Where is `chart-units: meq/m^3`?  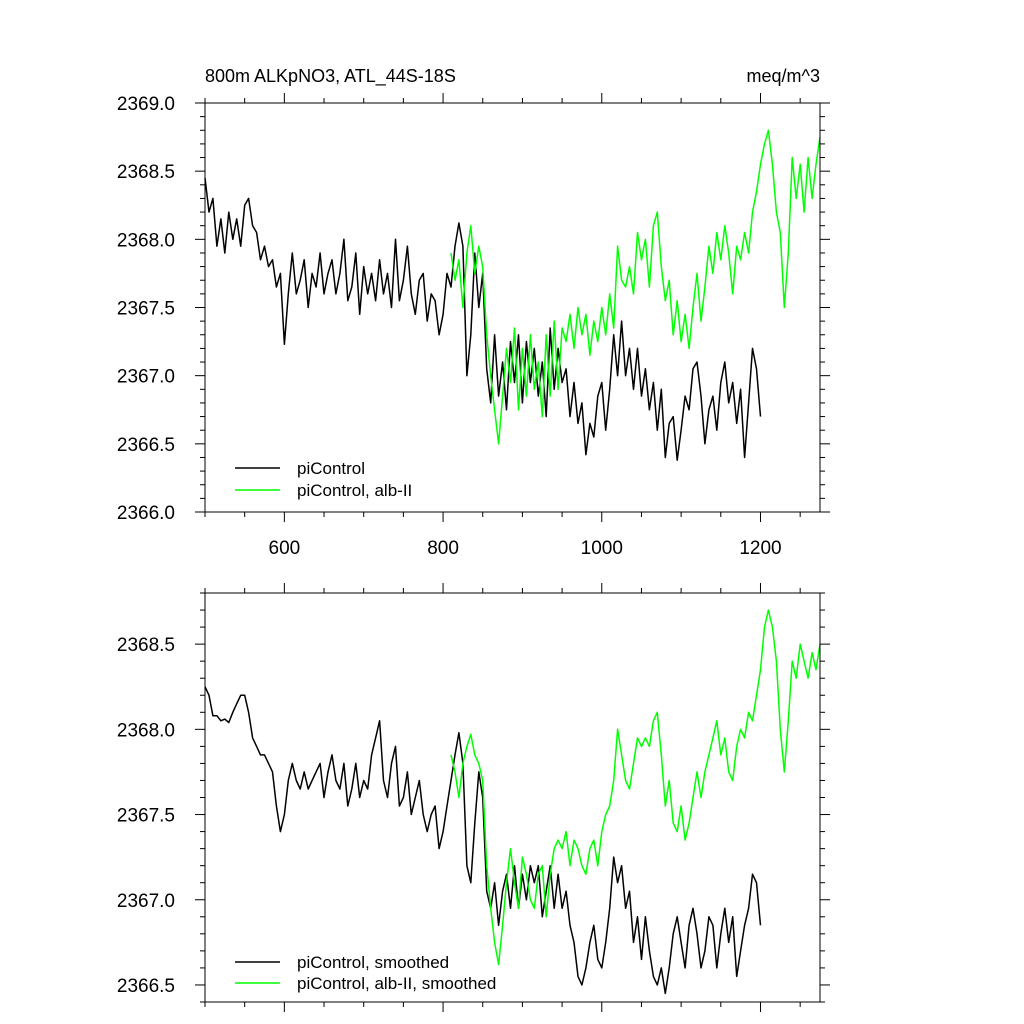 chart-units: meq/m^3 is located at coordinates (783, 76).